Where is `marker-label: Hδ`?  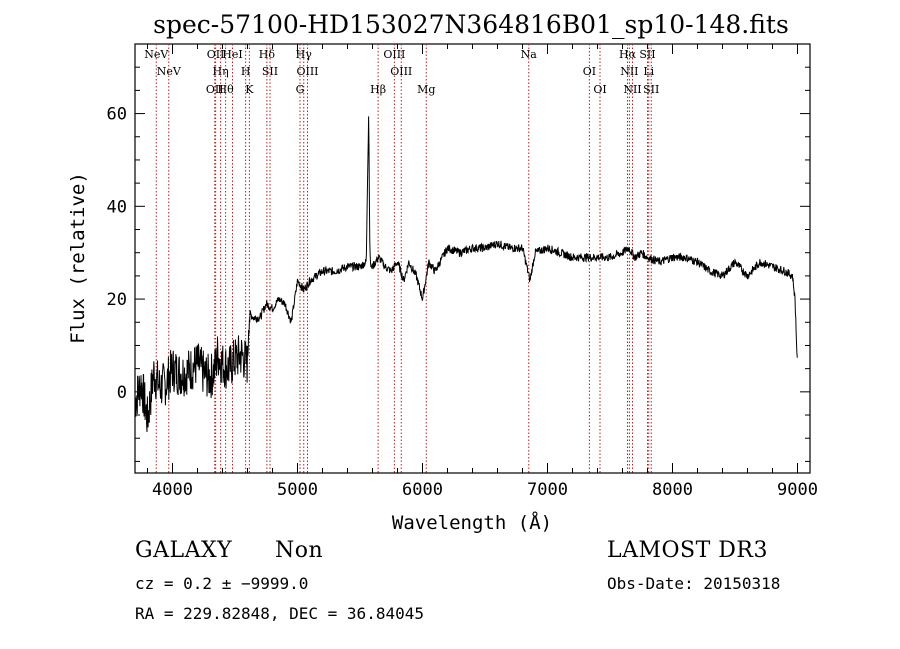 marker-label: Hδ is located at coordinates (267, 54).